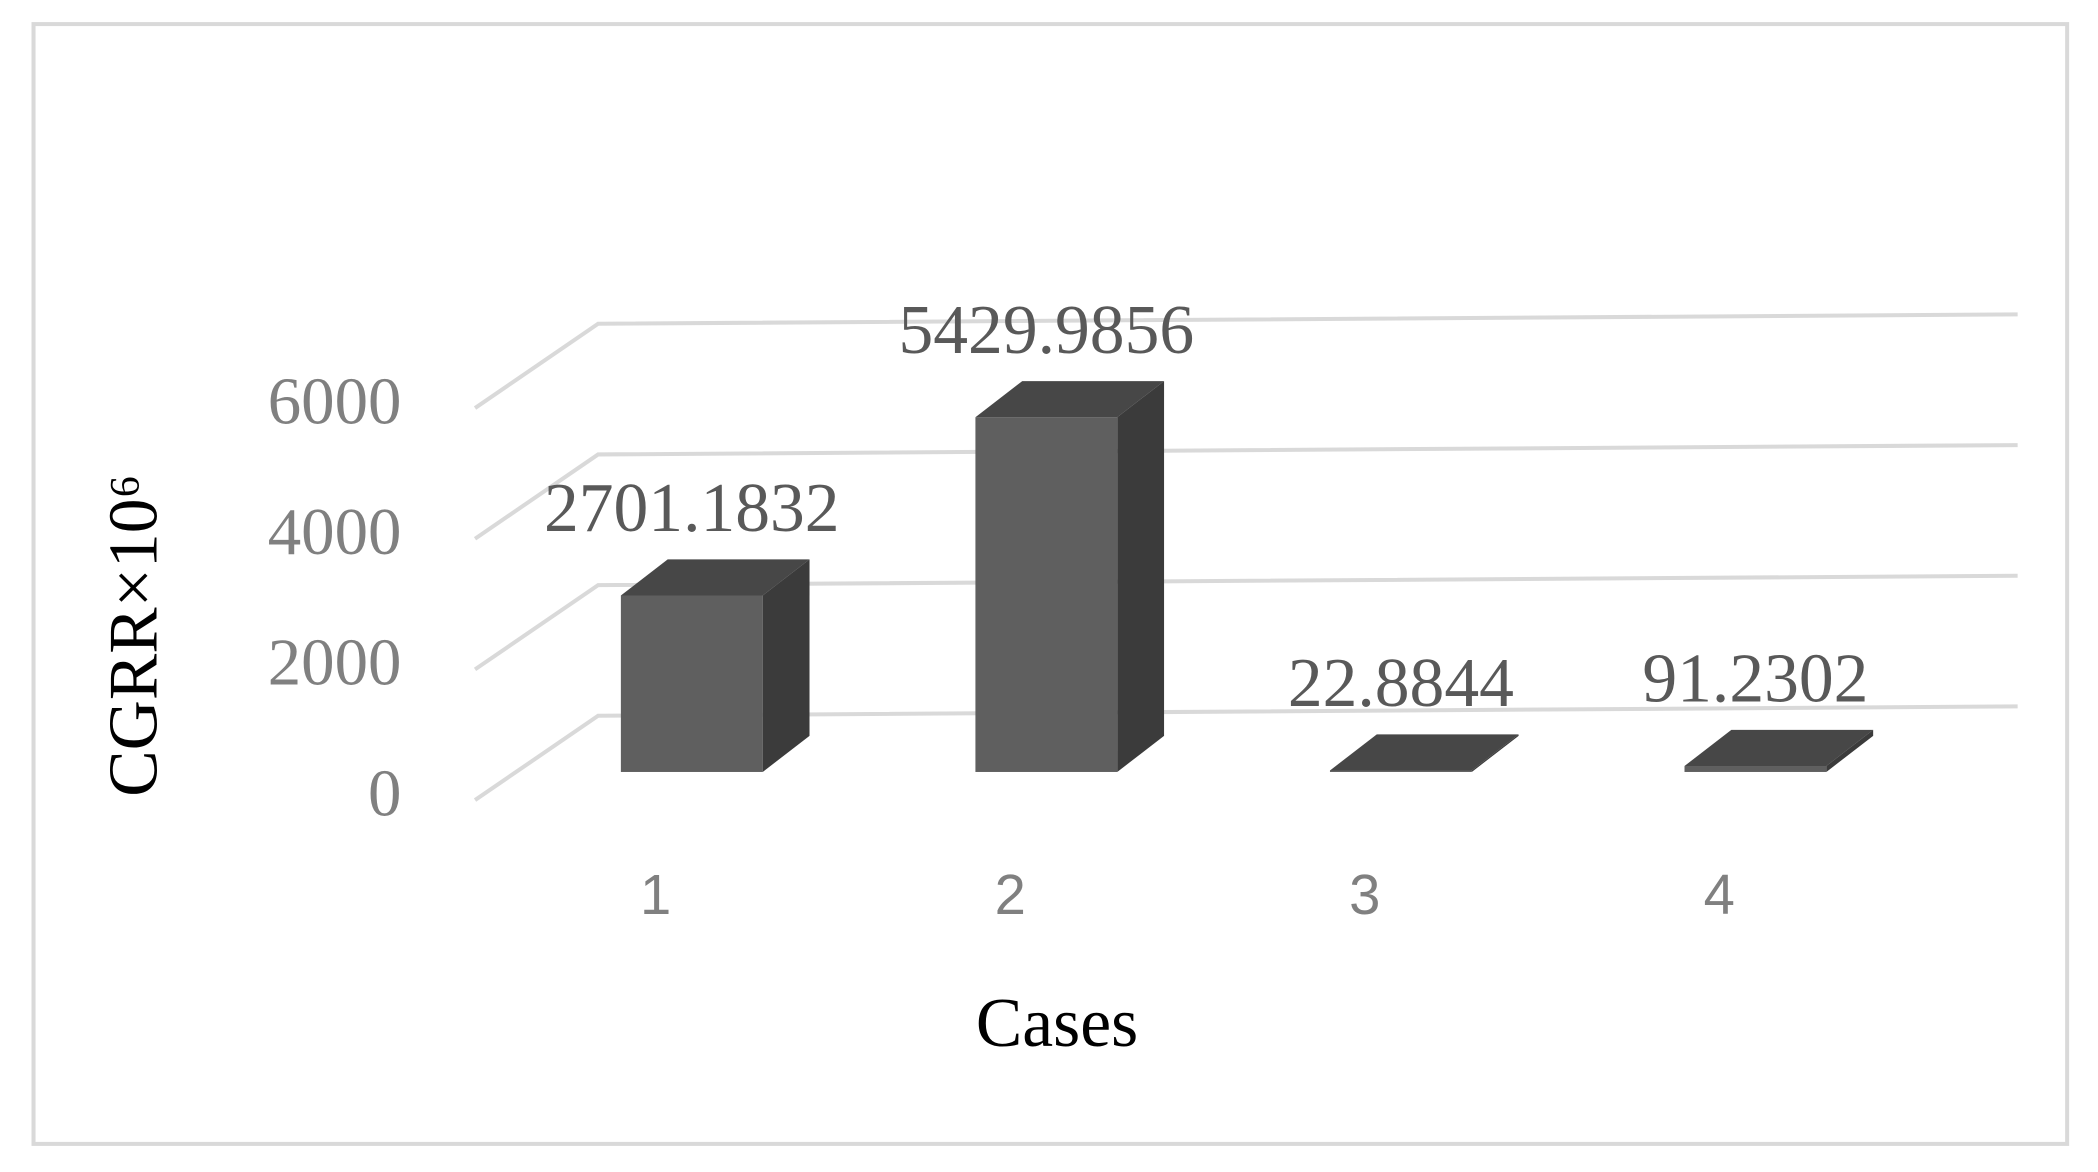 This screenshot has height=1172, width=2098. Describe the element at coordinates (1057, 1023) in the screenshot. I see `x-axis-title: Cases` at that location.